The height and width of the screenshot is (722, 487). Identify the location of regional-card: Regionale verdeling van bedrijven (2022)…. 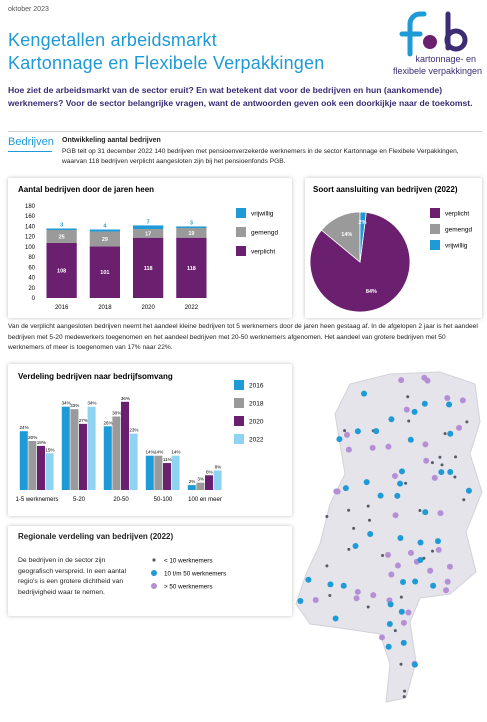
(150, 571).